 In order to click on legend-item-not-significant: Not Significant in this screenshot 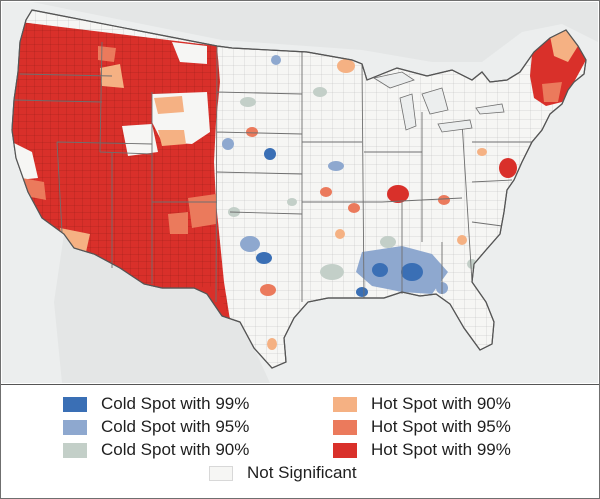, I will do `click(283, 473)`.